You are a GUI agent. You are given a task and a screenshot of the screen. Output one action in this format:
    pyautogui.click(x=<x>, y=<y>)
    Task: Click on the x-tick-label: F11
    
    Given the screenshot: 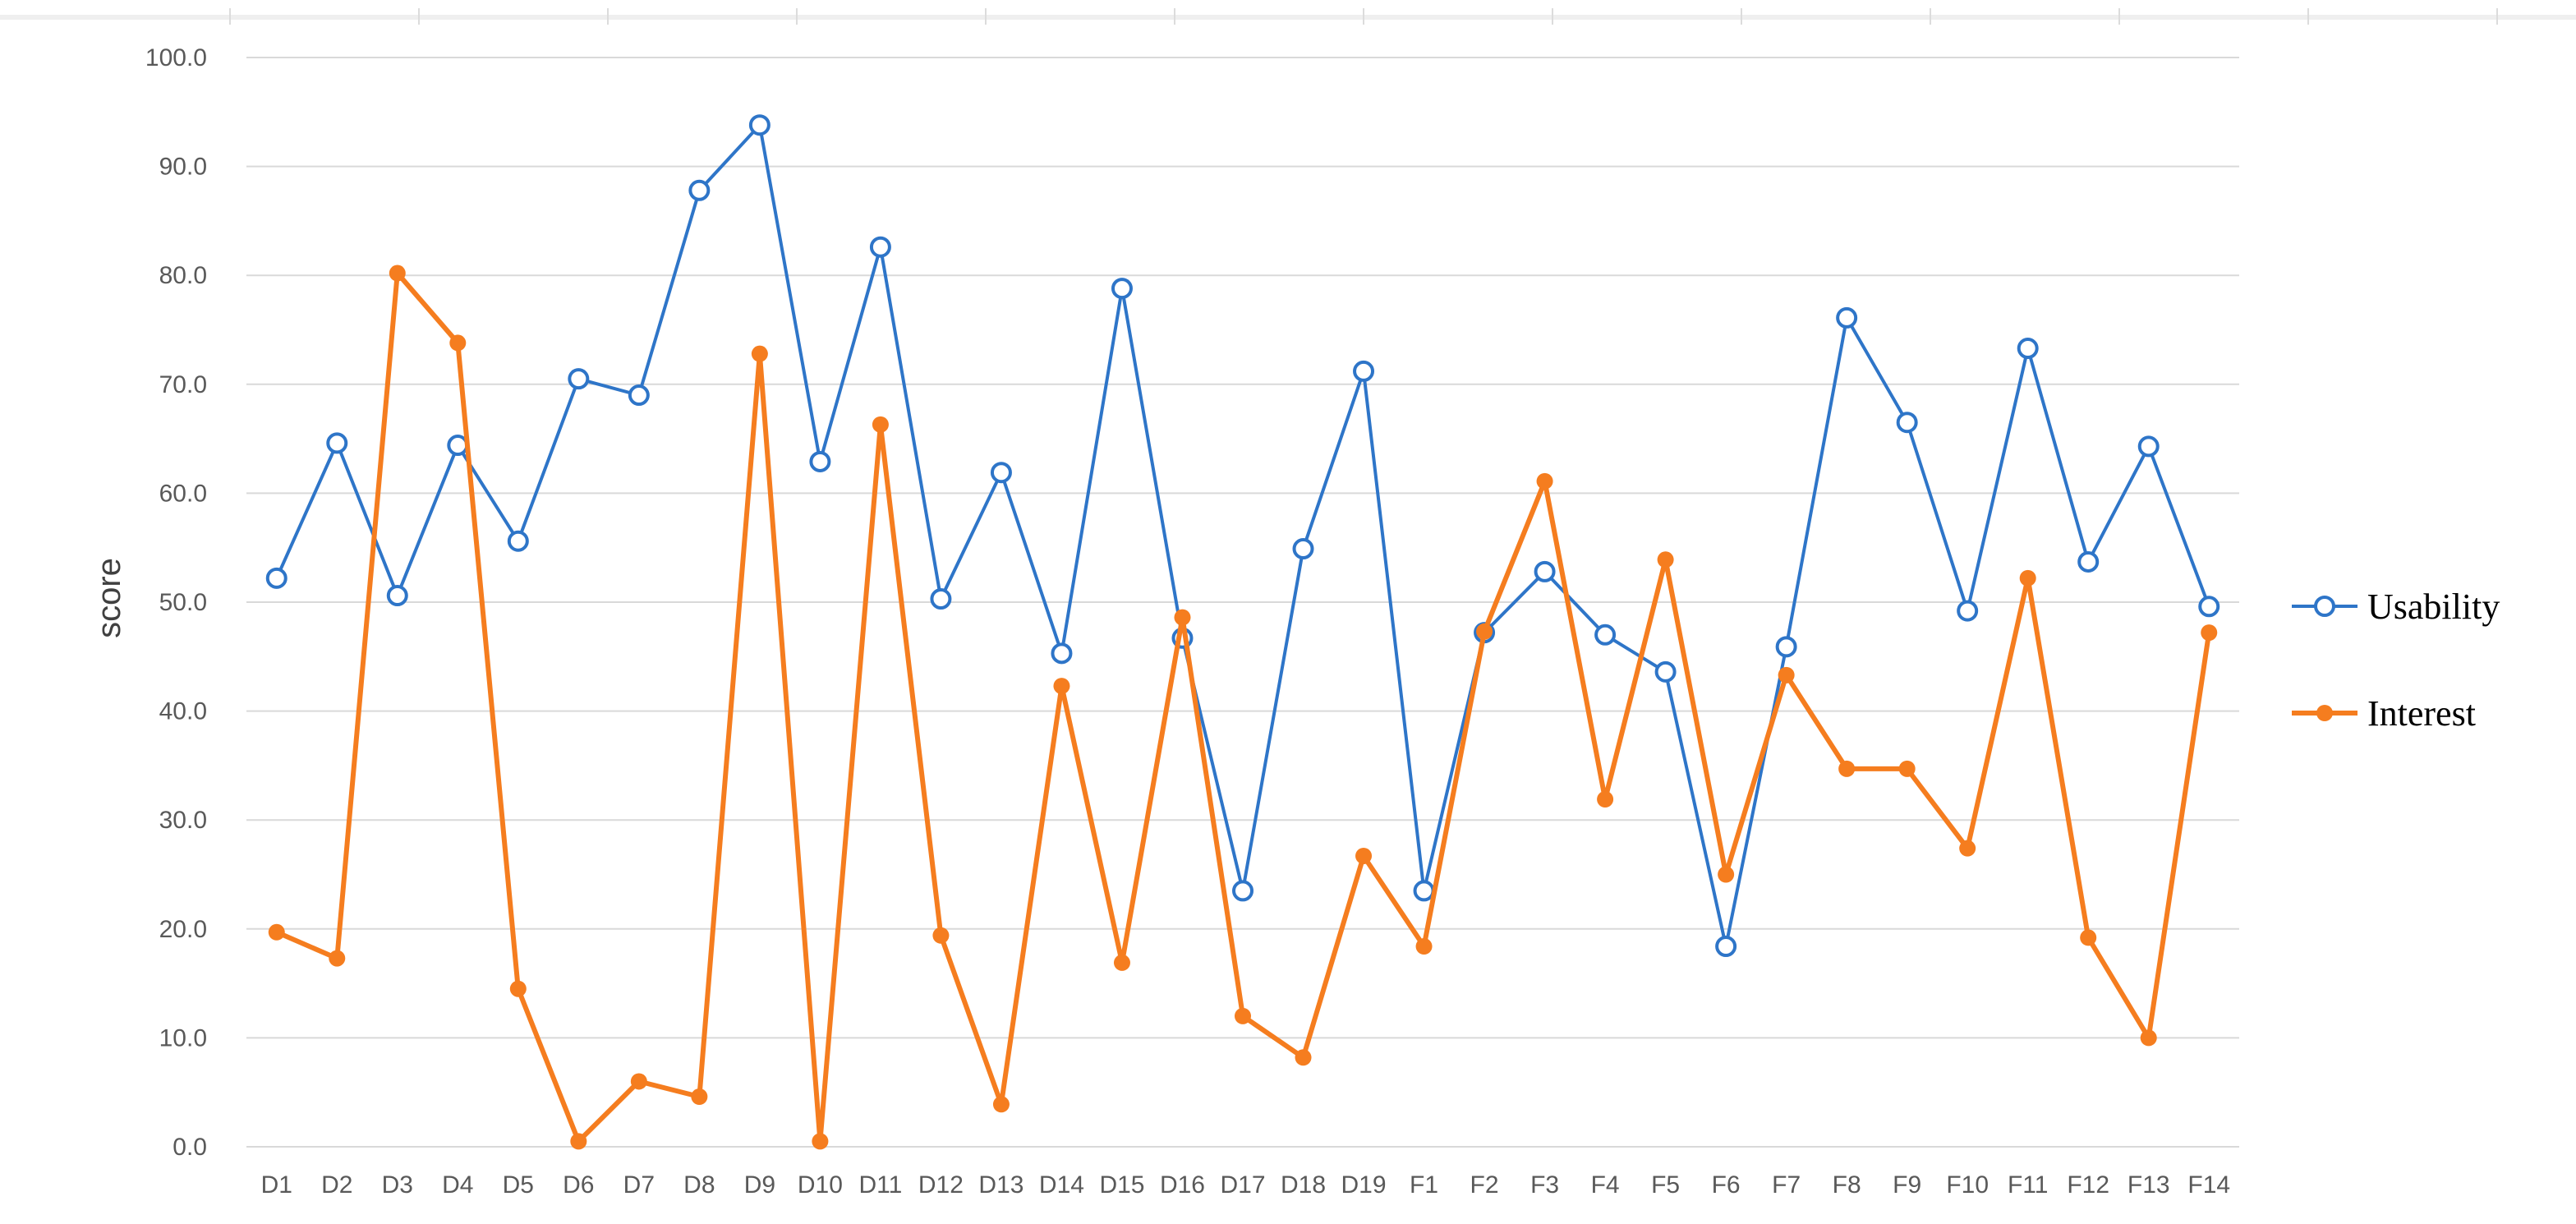 What is the action you would take?
    pyautogui.click(x=2028, y=1185)
    